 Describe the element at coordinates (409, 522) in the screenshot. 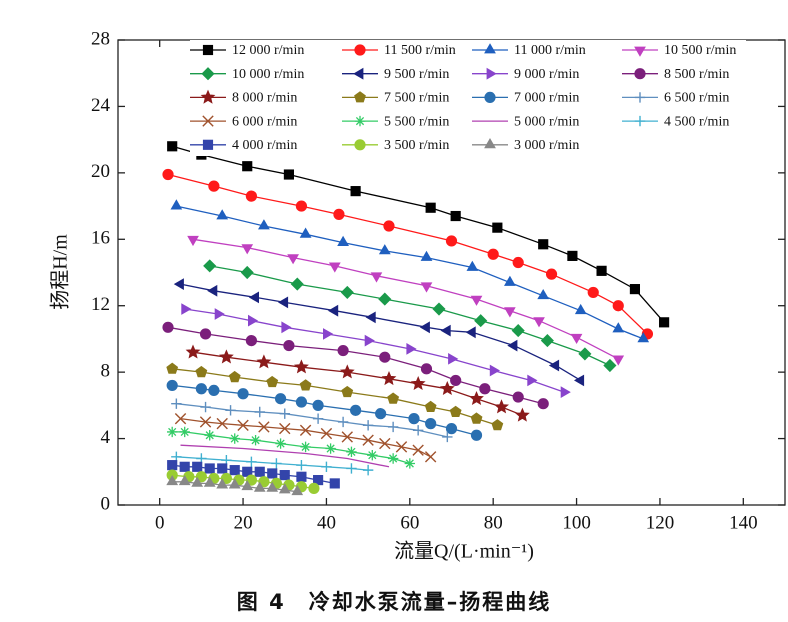

I see `x-tick-label: 60` at that location.